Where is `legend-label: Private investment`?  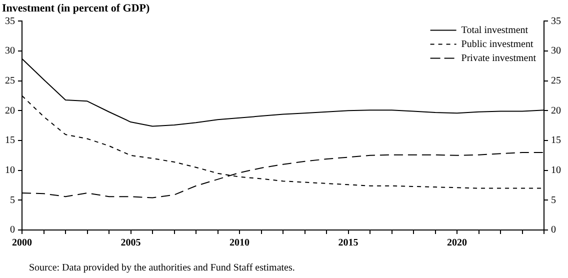 legend-label: Private investment is located at coordinates (498, 58).